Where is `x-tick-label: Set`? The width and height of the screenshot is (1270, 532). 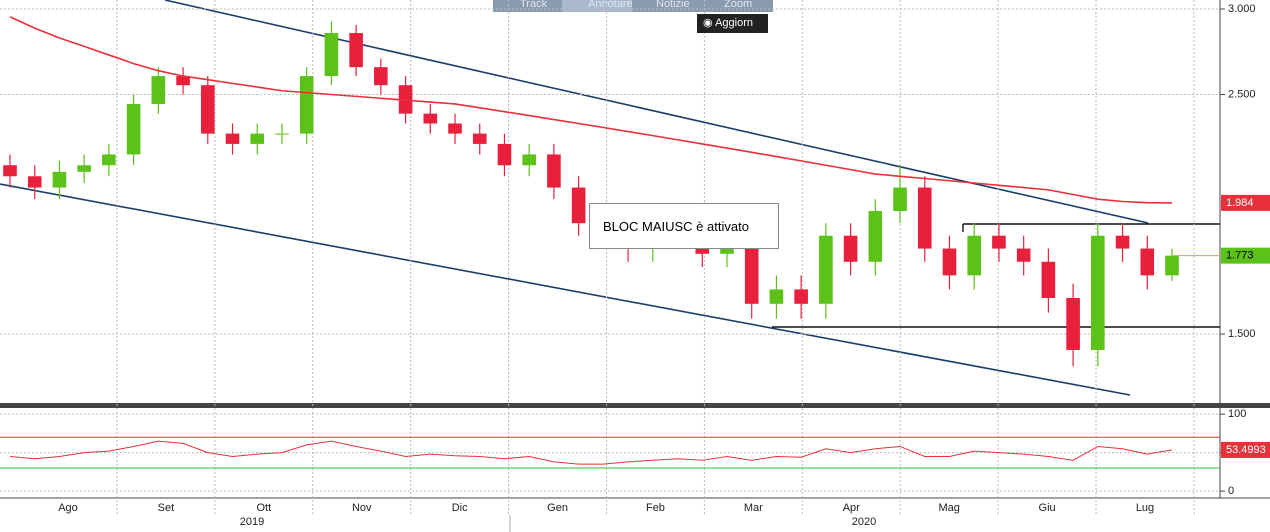 x-tick-label: Set is located at coordinates (166, 508).